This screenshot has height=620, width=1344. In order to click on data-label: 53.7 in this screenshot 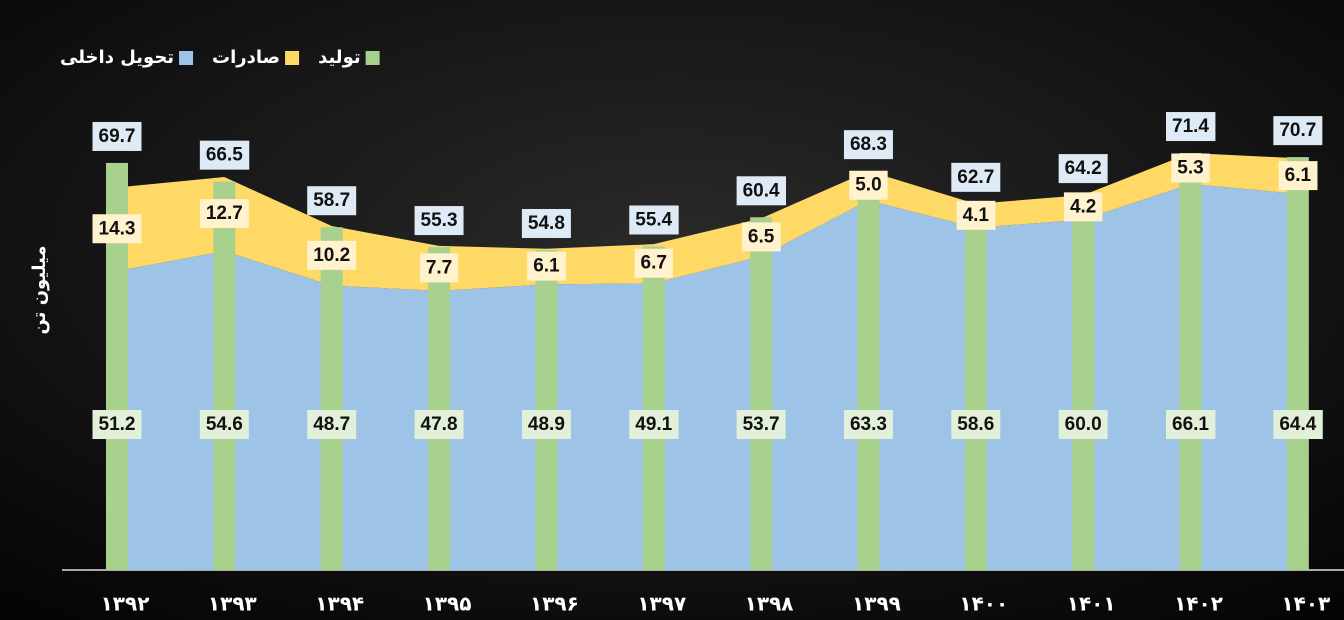, I will do `click(761, 424)`.